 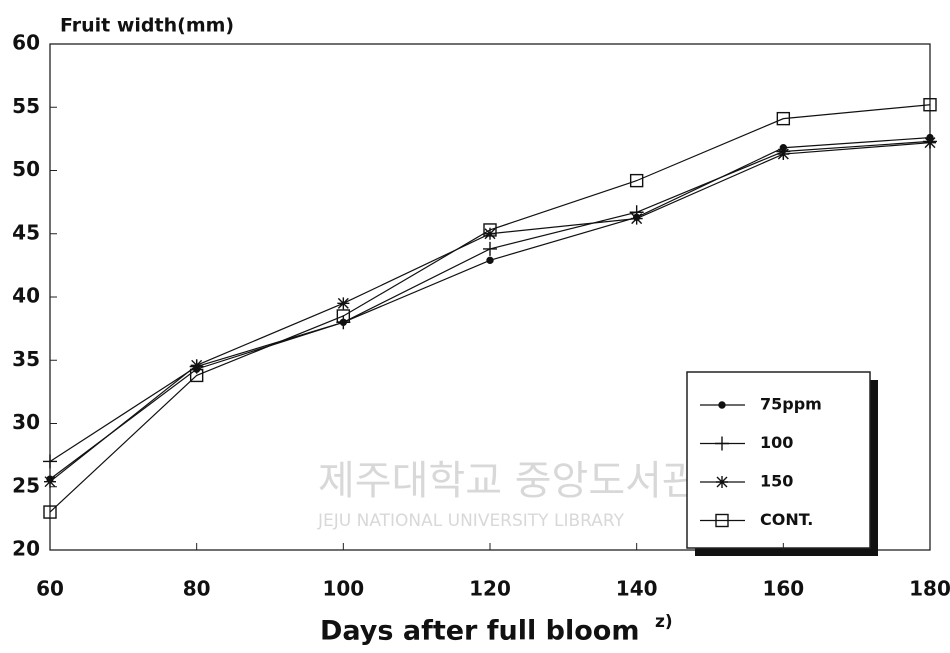 I want to click on y-tick-label: 50, so click(x=26, y=169).